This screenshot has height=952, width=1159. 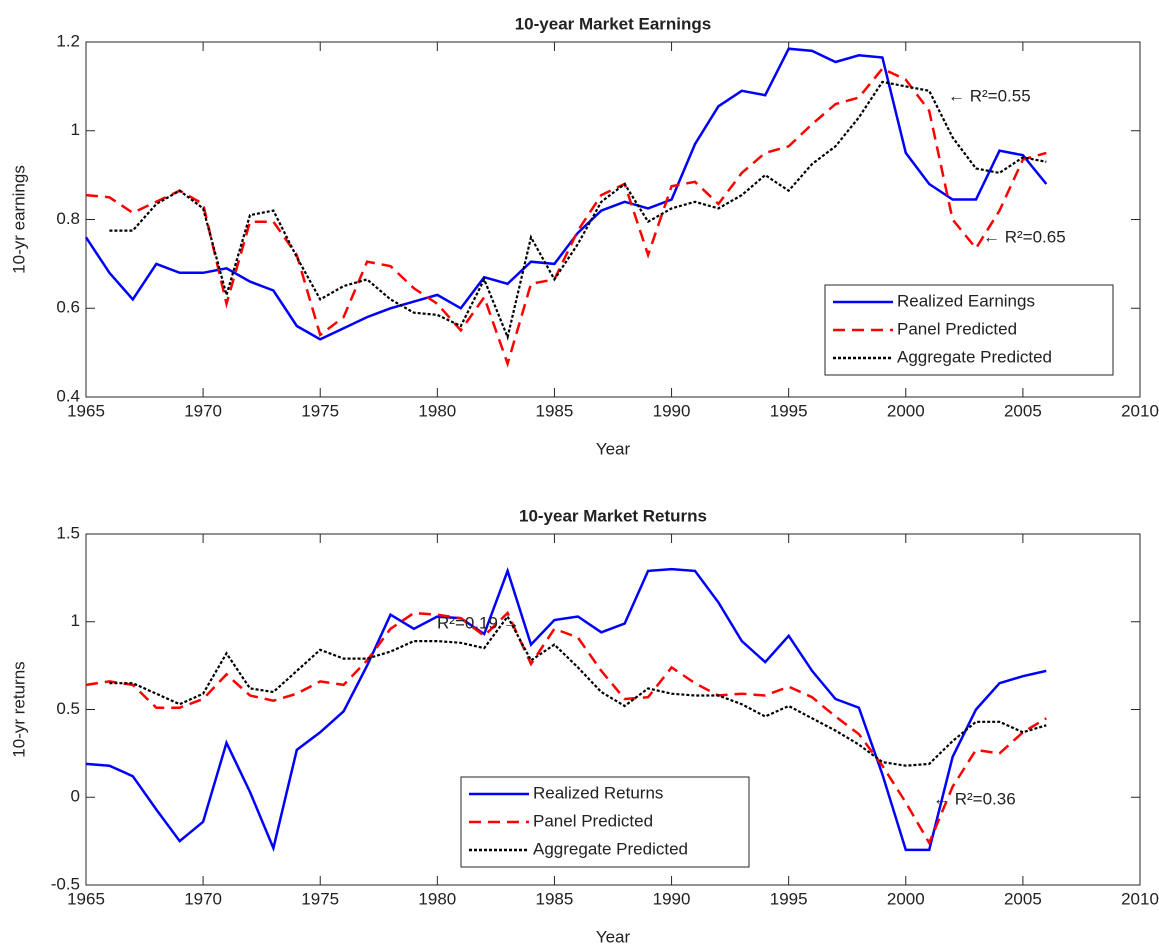 I want to click on series-line, so click(x=578, y=690).